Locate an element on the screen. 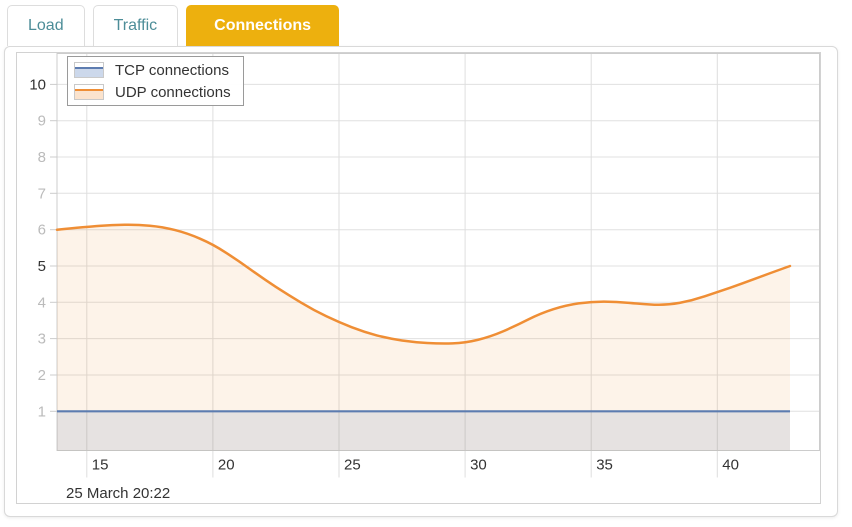 The height and width of the screenshot is (527, 852). svg-text: 15 is located at coordinates (100, 465).